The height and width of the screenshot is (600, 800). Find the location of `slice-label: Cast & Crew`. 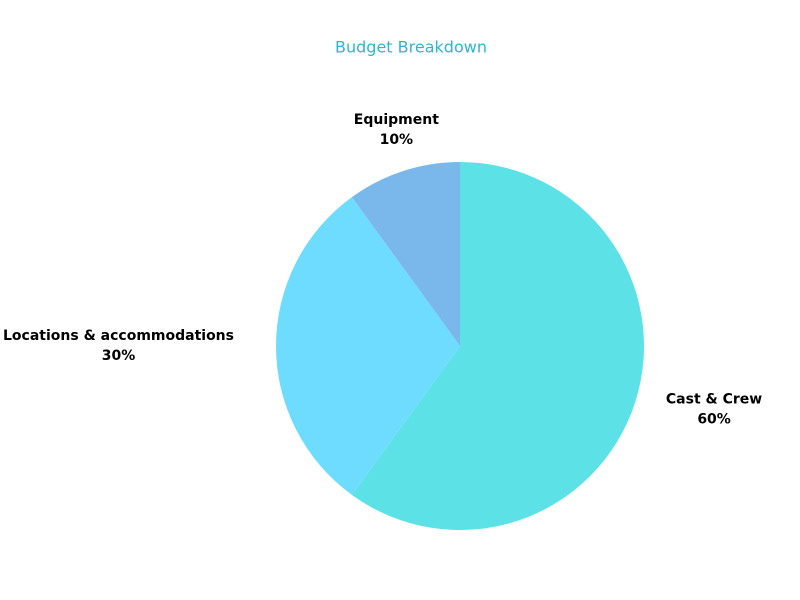

slice-label: Cast & Crew is located at coordinates (714, 400).